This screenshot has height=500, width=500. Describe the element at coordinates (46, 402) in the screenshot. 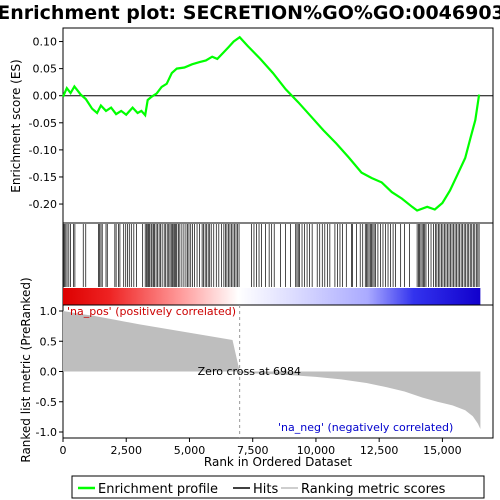

I see `metric-y-tick-label: -0.5` at that location.